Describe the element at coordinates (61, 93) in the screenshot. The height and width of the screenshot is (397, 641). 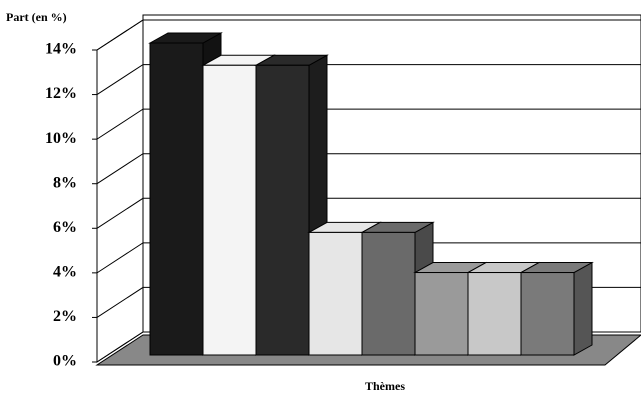
I see `y-tick-label: 12%` at that location.